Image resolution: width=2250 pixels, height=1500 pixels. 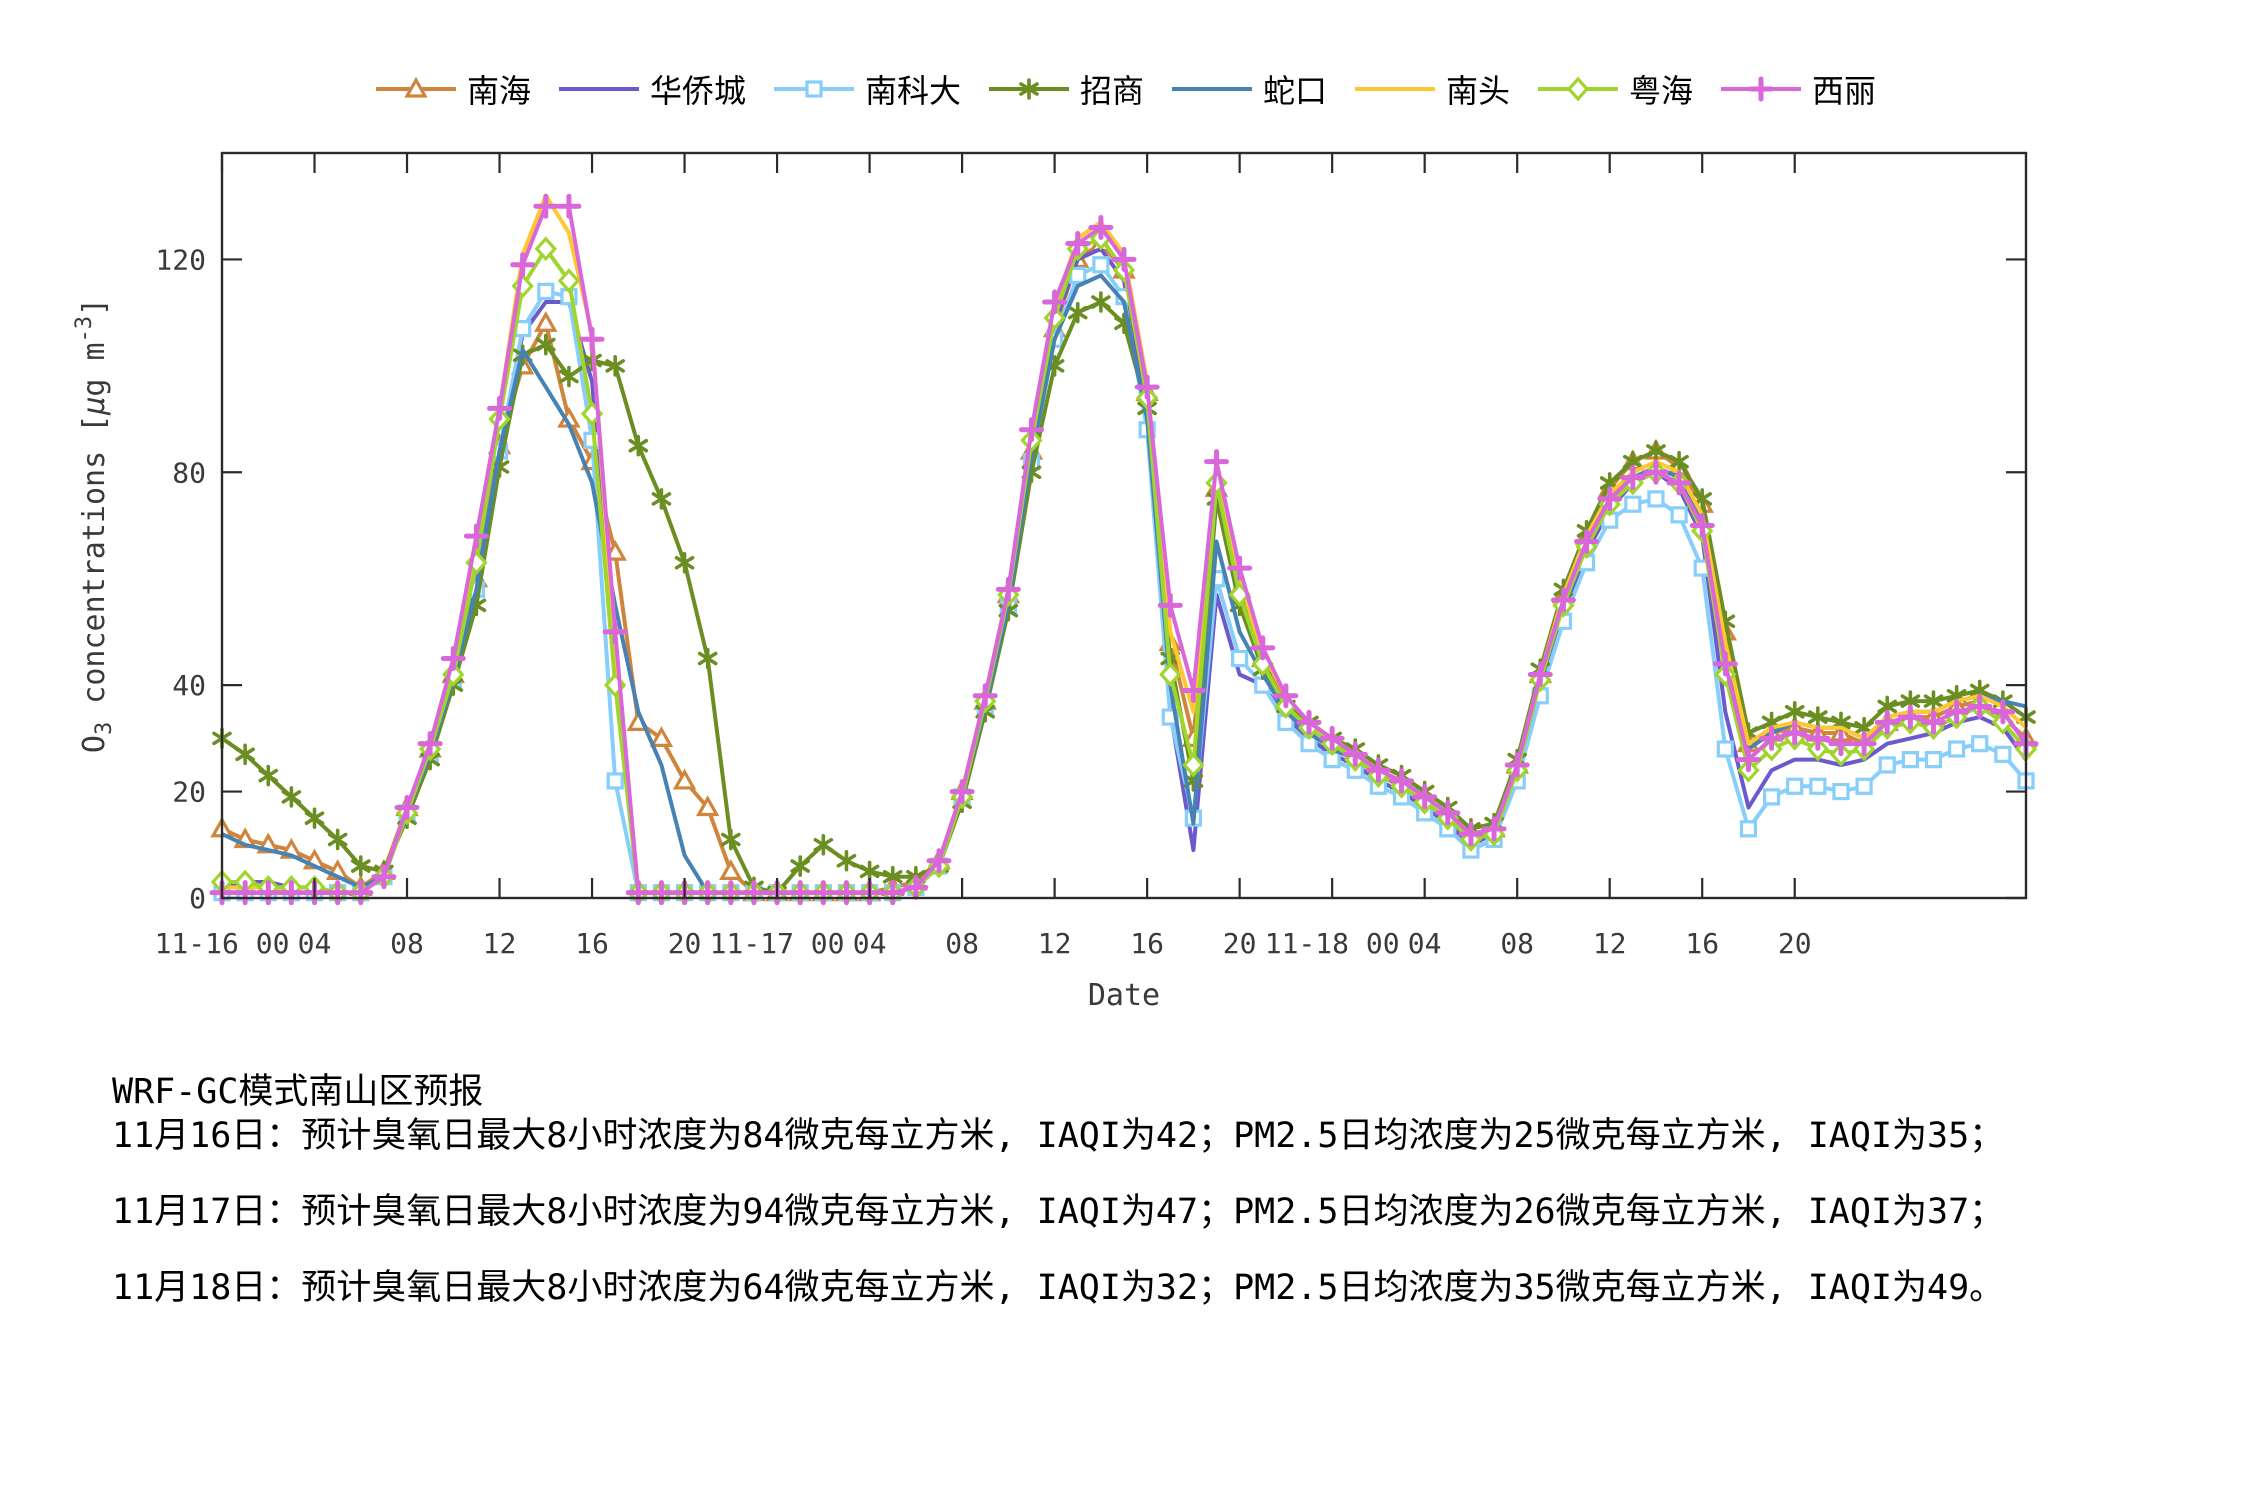 I want to click on legend-label-0: 南海, so click(x=498, y=91).